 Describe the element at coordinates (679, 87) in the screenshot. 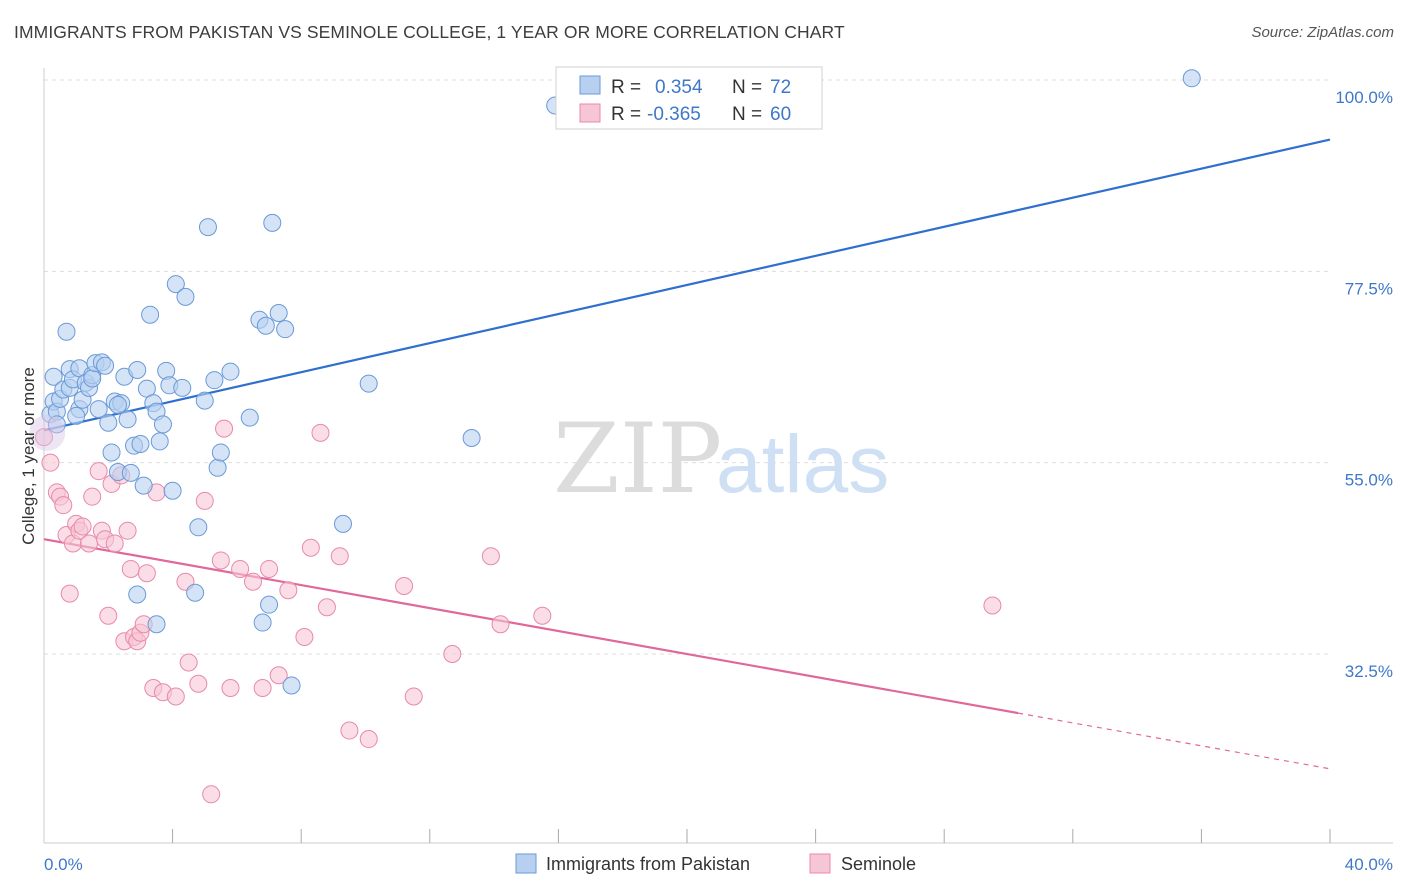

I see `legend-r-value-1: 0.354` at that location.